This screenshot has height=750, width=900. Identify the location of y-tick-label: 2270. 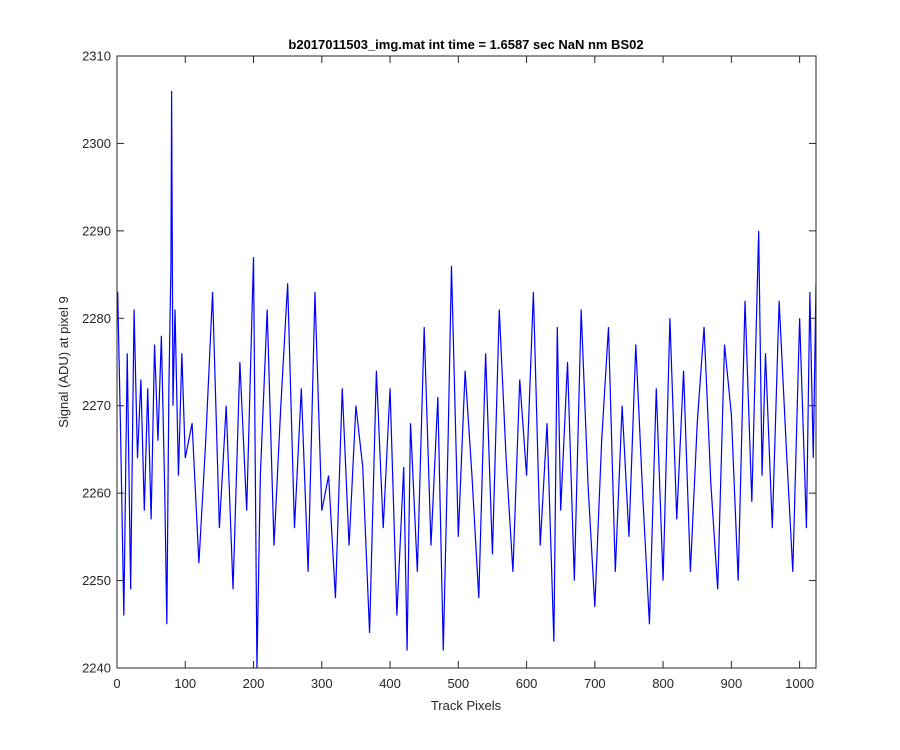
(96, 405).